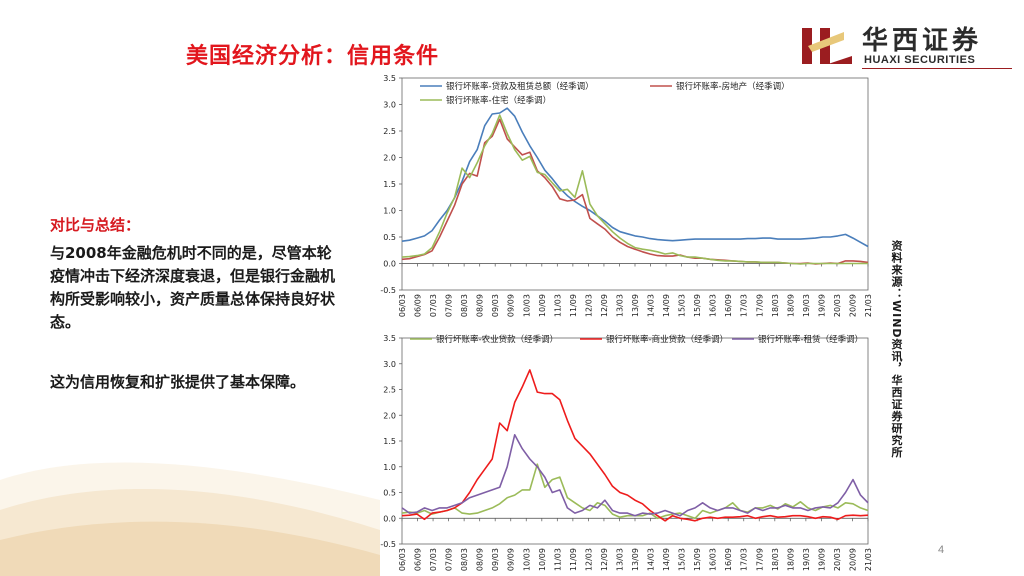 Image resolution: width=1024 pixels, height=576 pixels. Describe the element at coordinates (810, 339) in the screenshot. I see `legend-label: 银行坏账率-租赁（经季调）` at that location.